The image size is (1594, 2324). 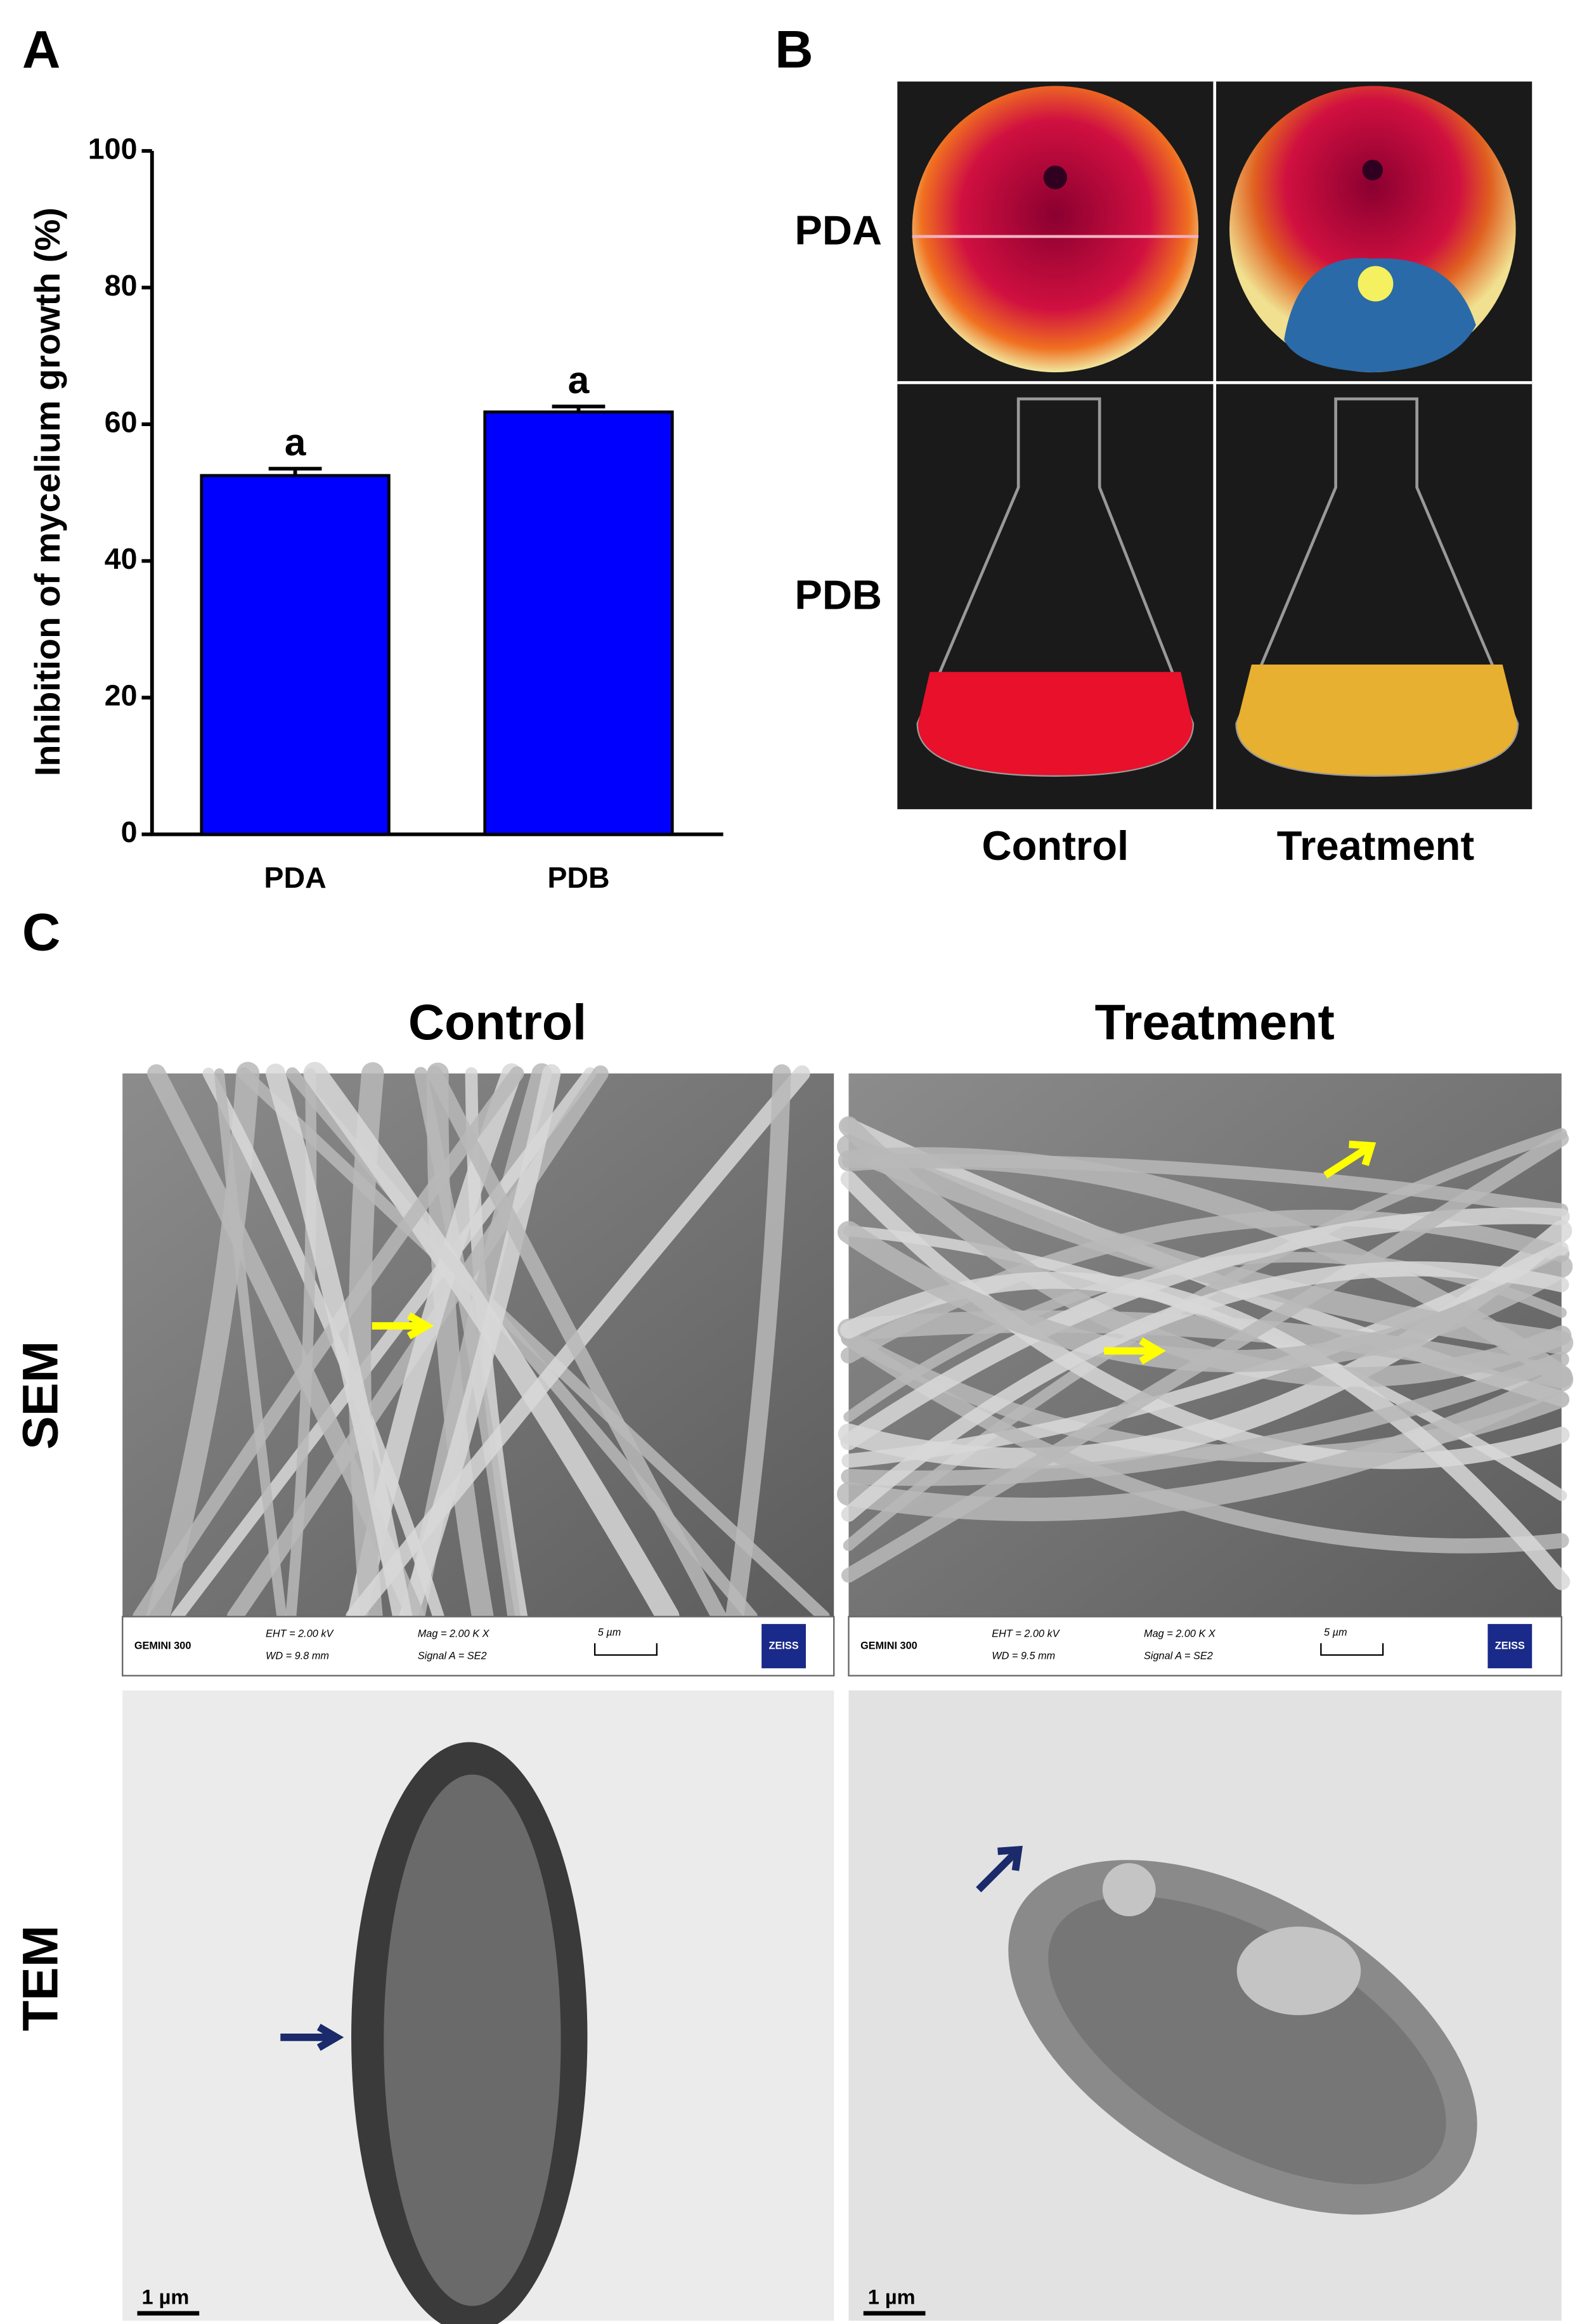 What do you see at coordinates (1023, 1656) in the screenshot?
I see `wd: WD = 9.5 mm` at bounding box center [1023, 1656].